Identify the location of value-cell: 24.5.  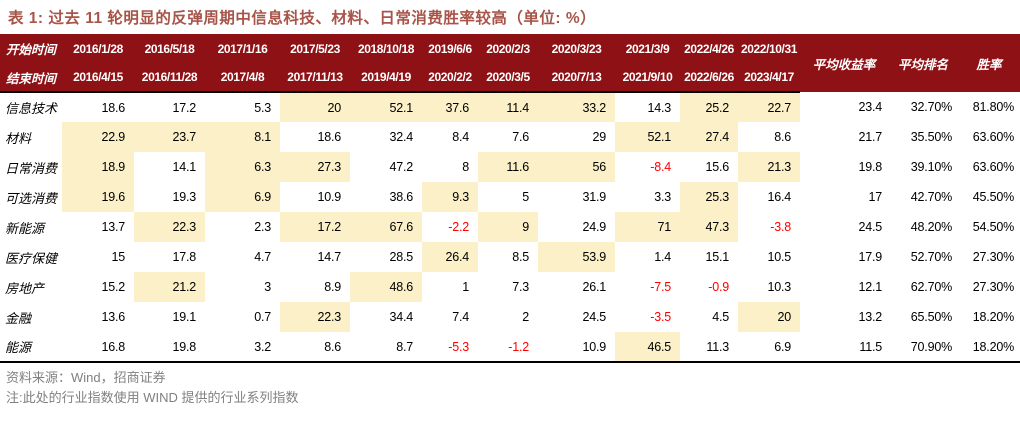
(594, 317).